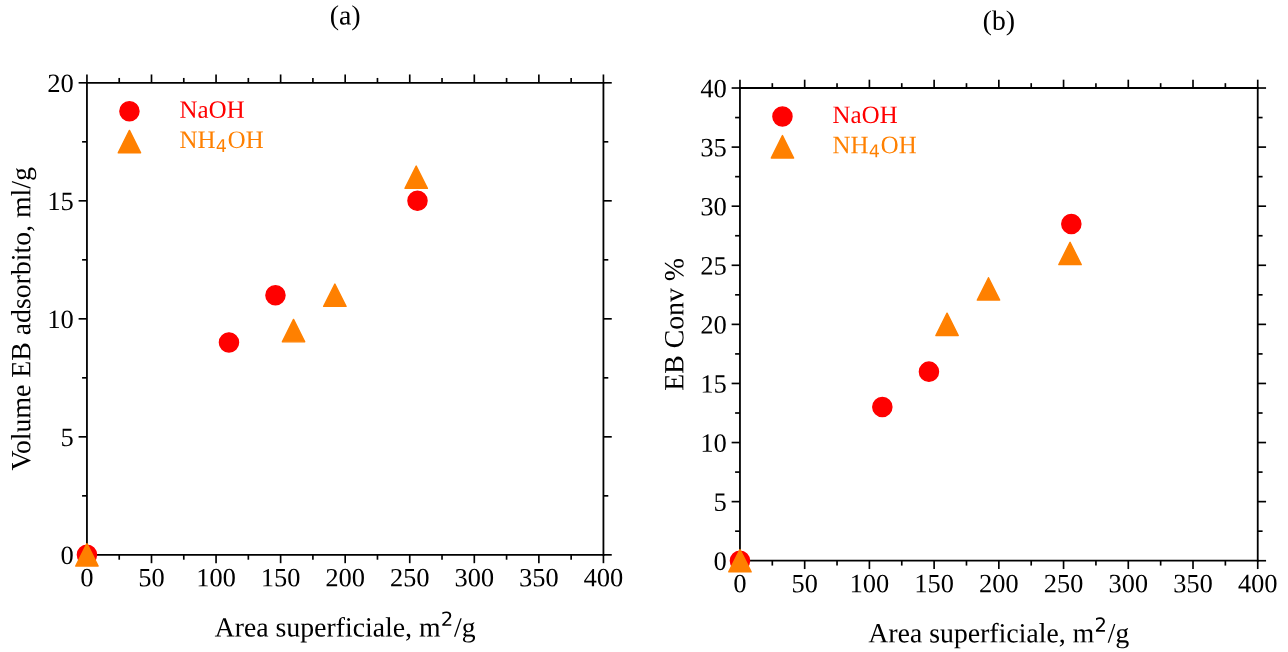 The width and height of the screenshot is (1288, 652). What do you see at coordinates (713, 147) in the screenshot?
I see `y-tick-label: 35` at bounding box center [713, 147].